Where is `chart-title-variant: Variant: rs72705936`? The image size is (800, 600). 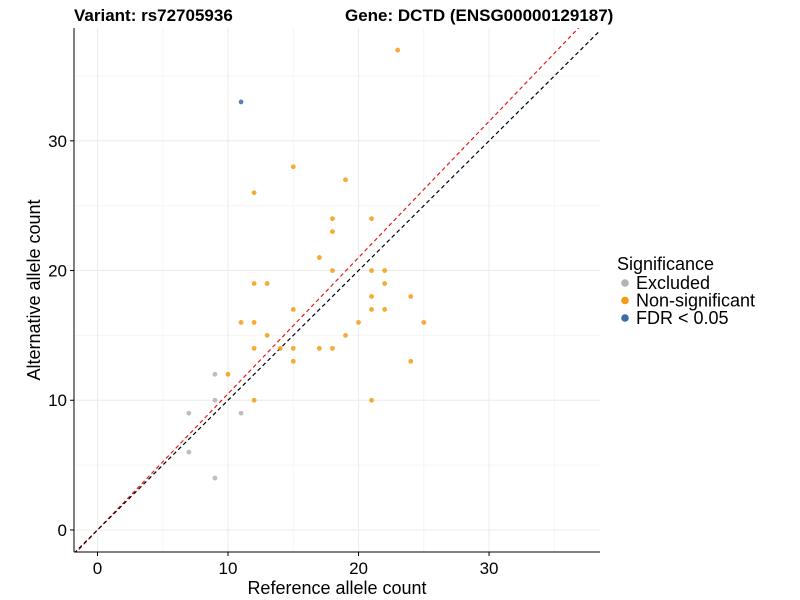 chart-title-variant: Variant: rs72705936 is located at coordinates (153, 15).